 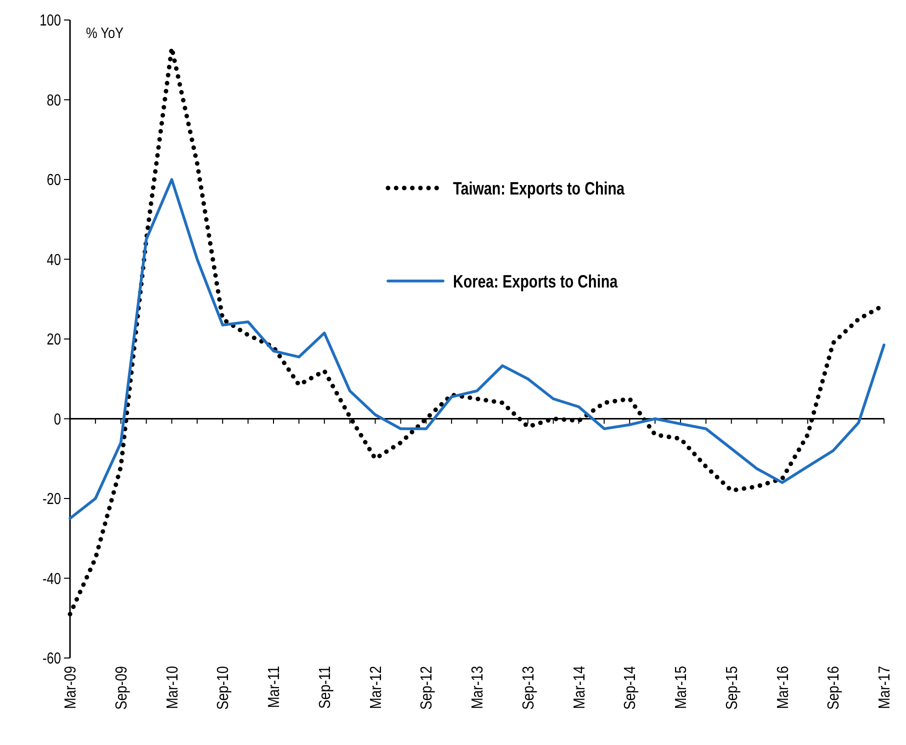 What do you see at coordinates (885, 688) in the screenshot?
I see `x-tick-label: Mar-17` at bounding box center [885, 688].